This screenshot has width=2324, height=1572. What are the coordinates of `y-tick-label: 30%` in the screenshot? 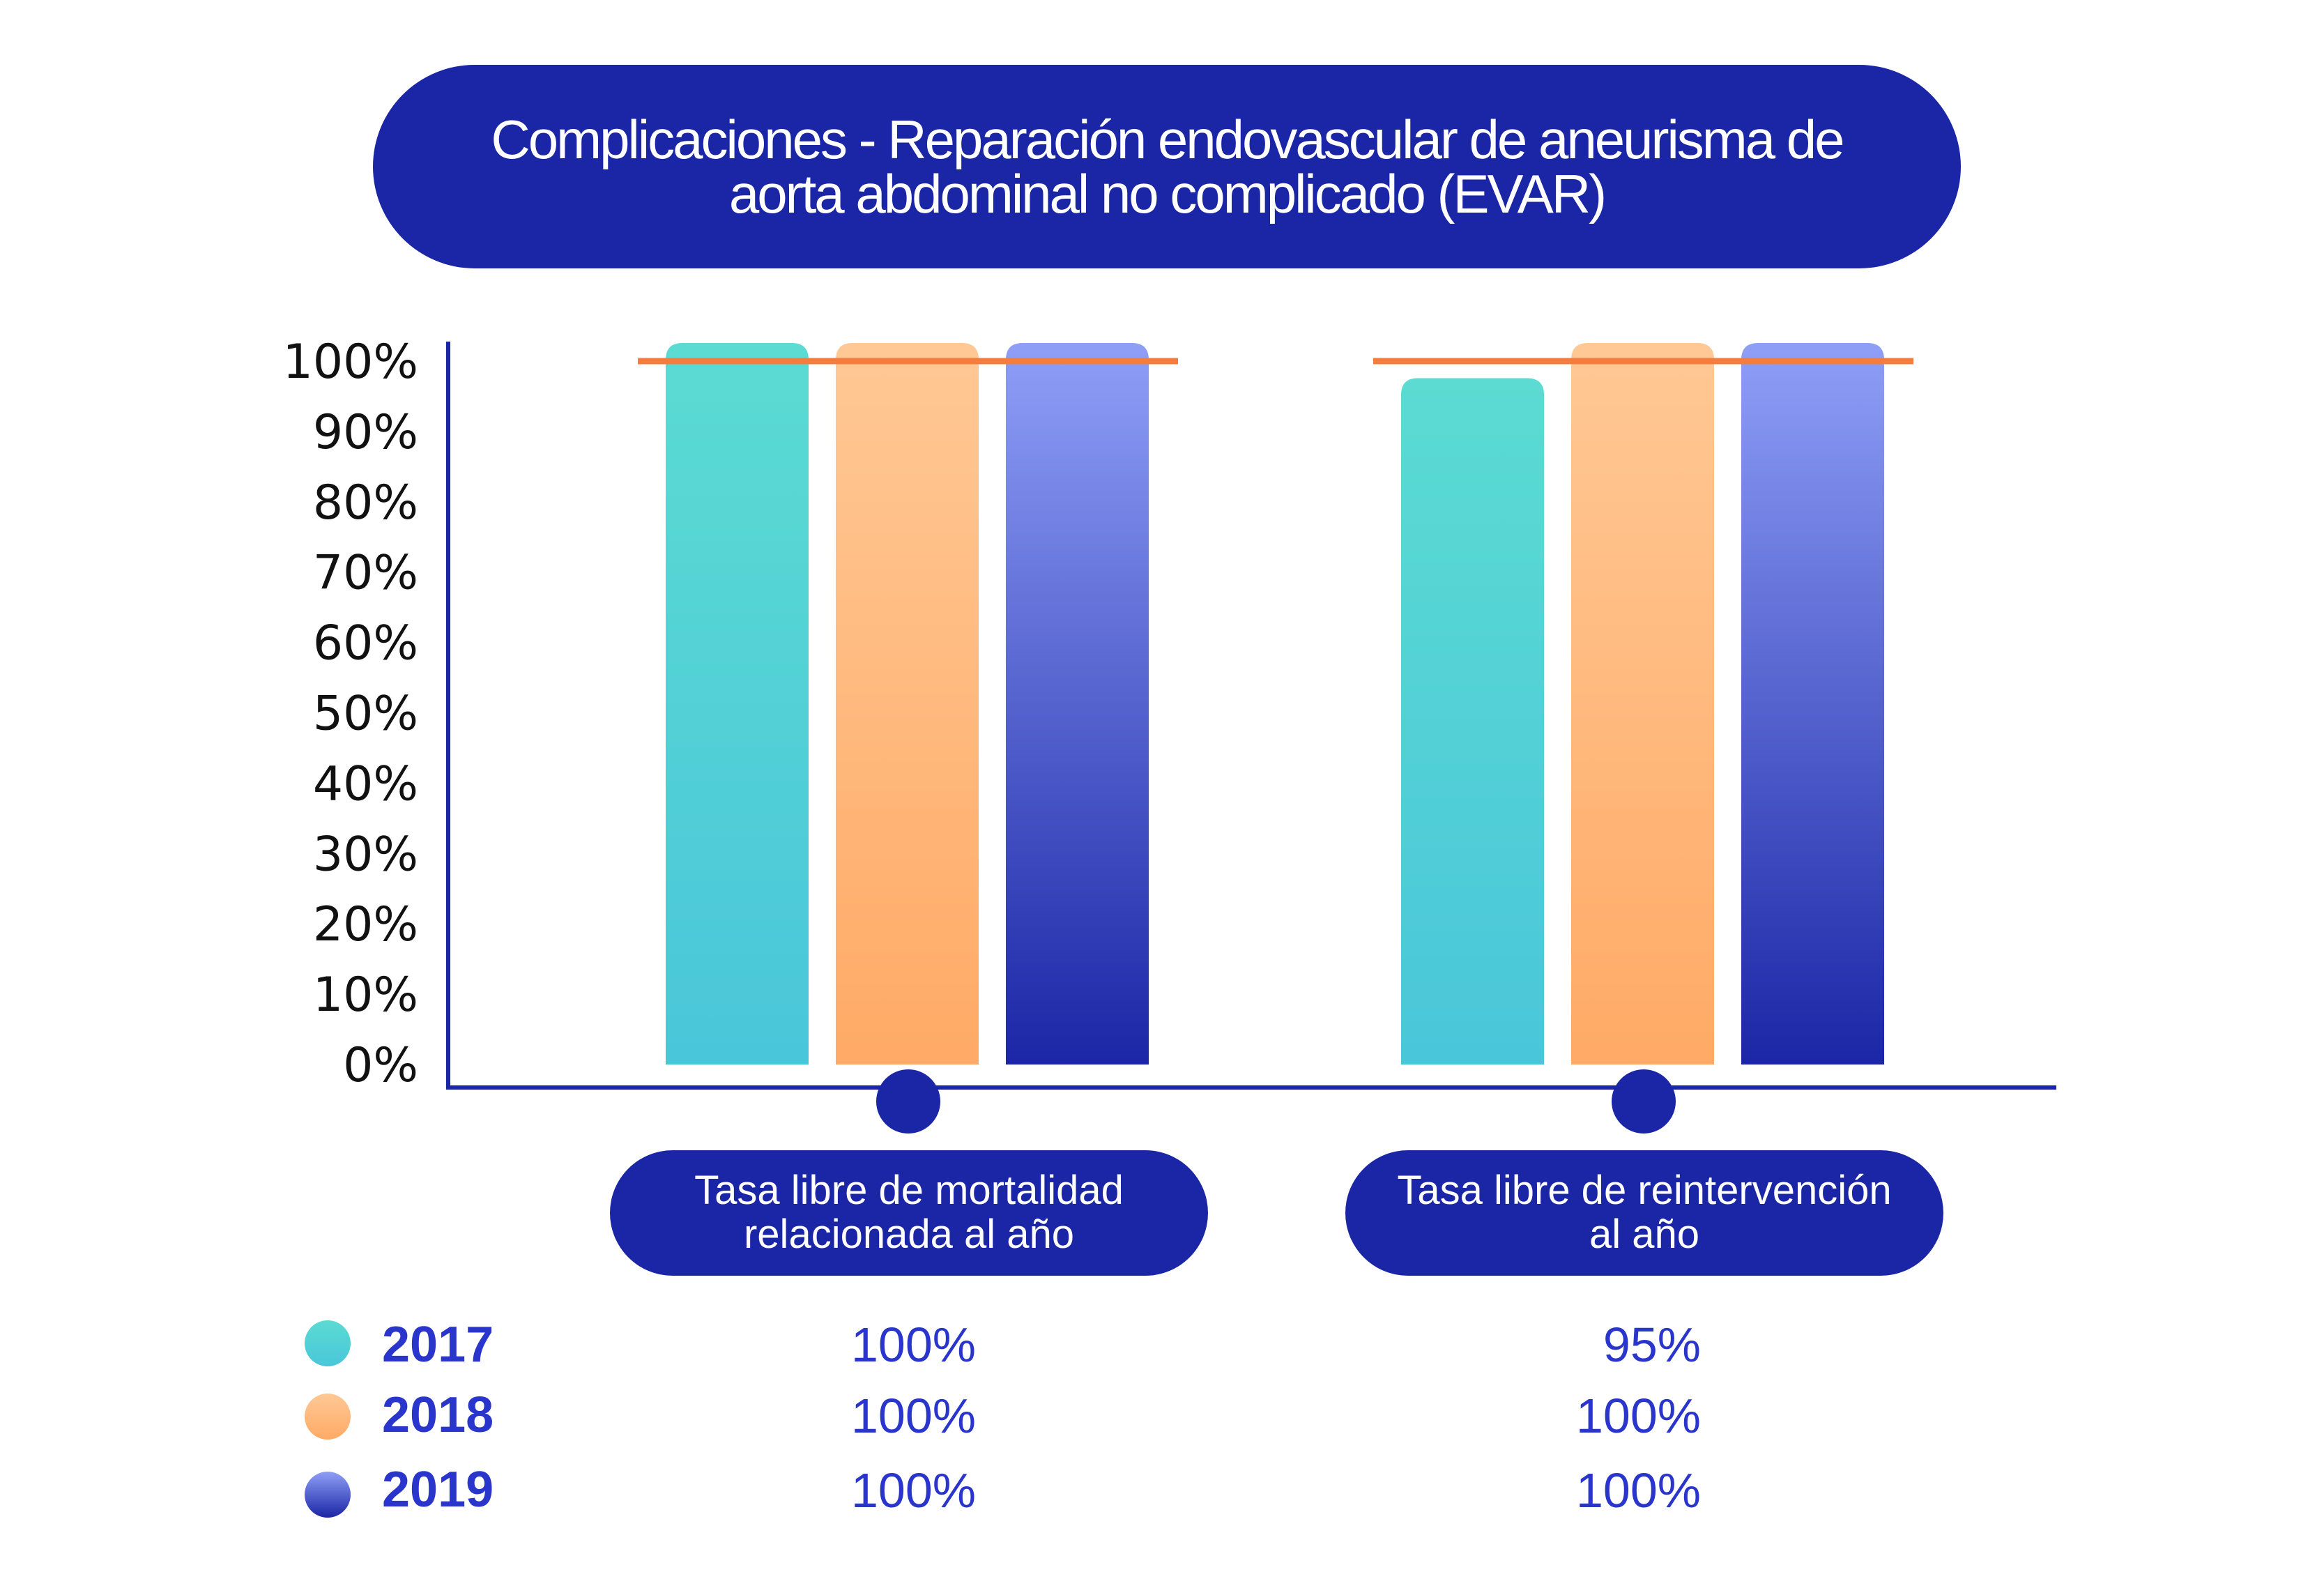 It's located at (366, 855).